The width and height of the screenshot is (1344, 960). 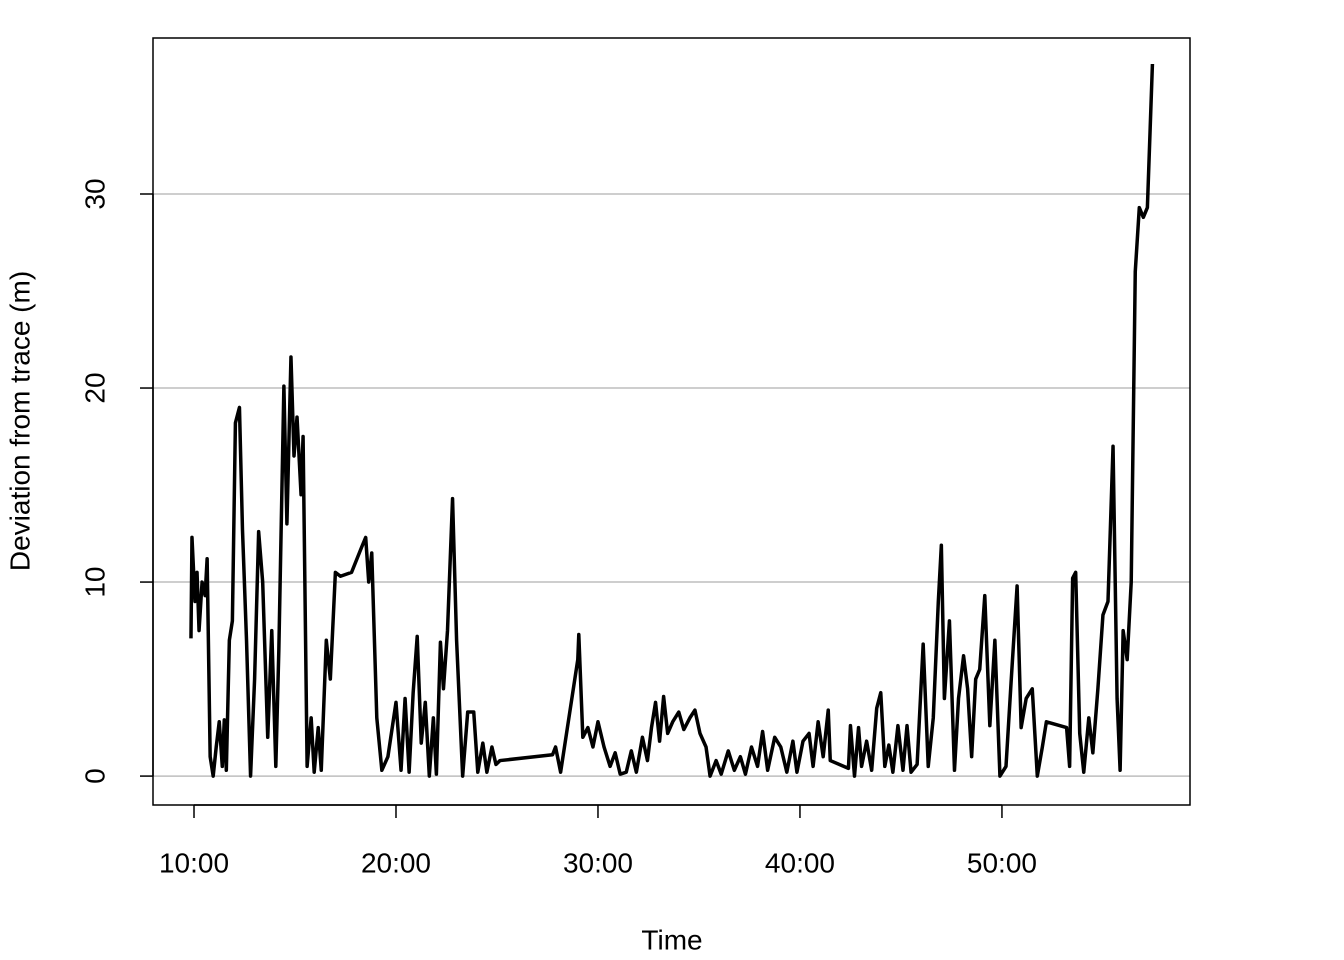 What do you see at coordinates (194, 862) in the screenshot?
I see `x-tick-label: 10:00` at bounding box center [194, 862].